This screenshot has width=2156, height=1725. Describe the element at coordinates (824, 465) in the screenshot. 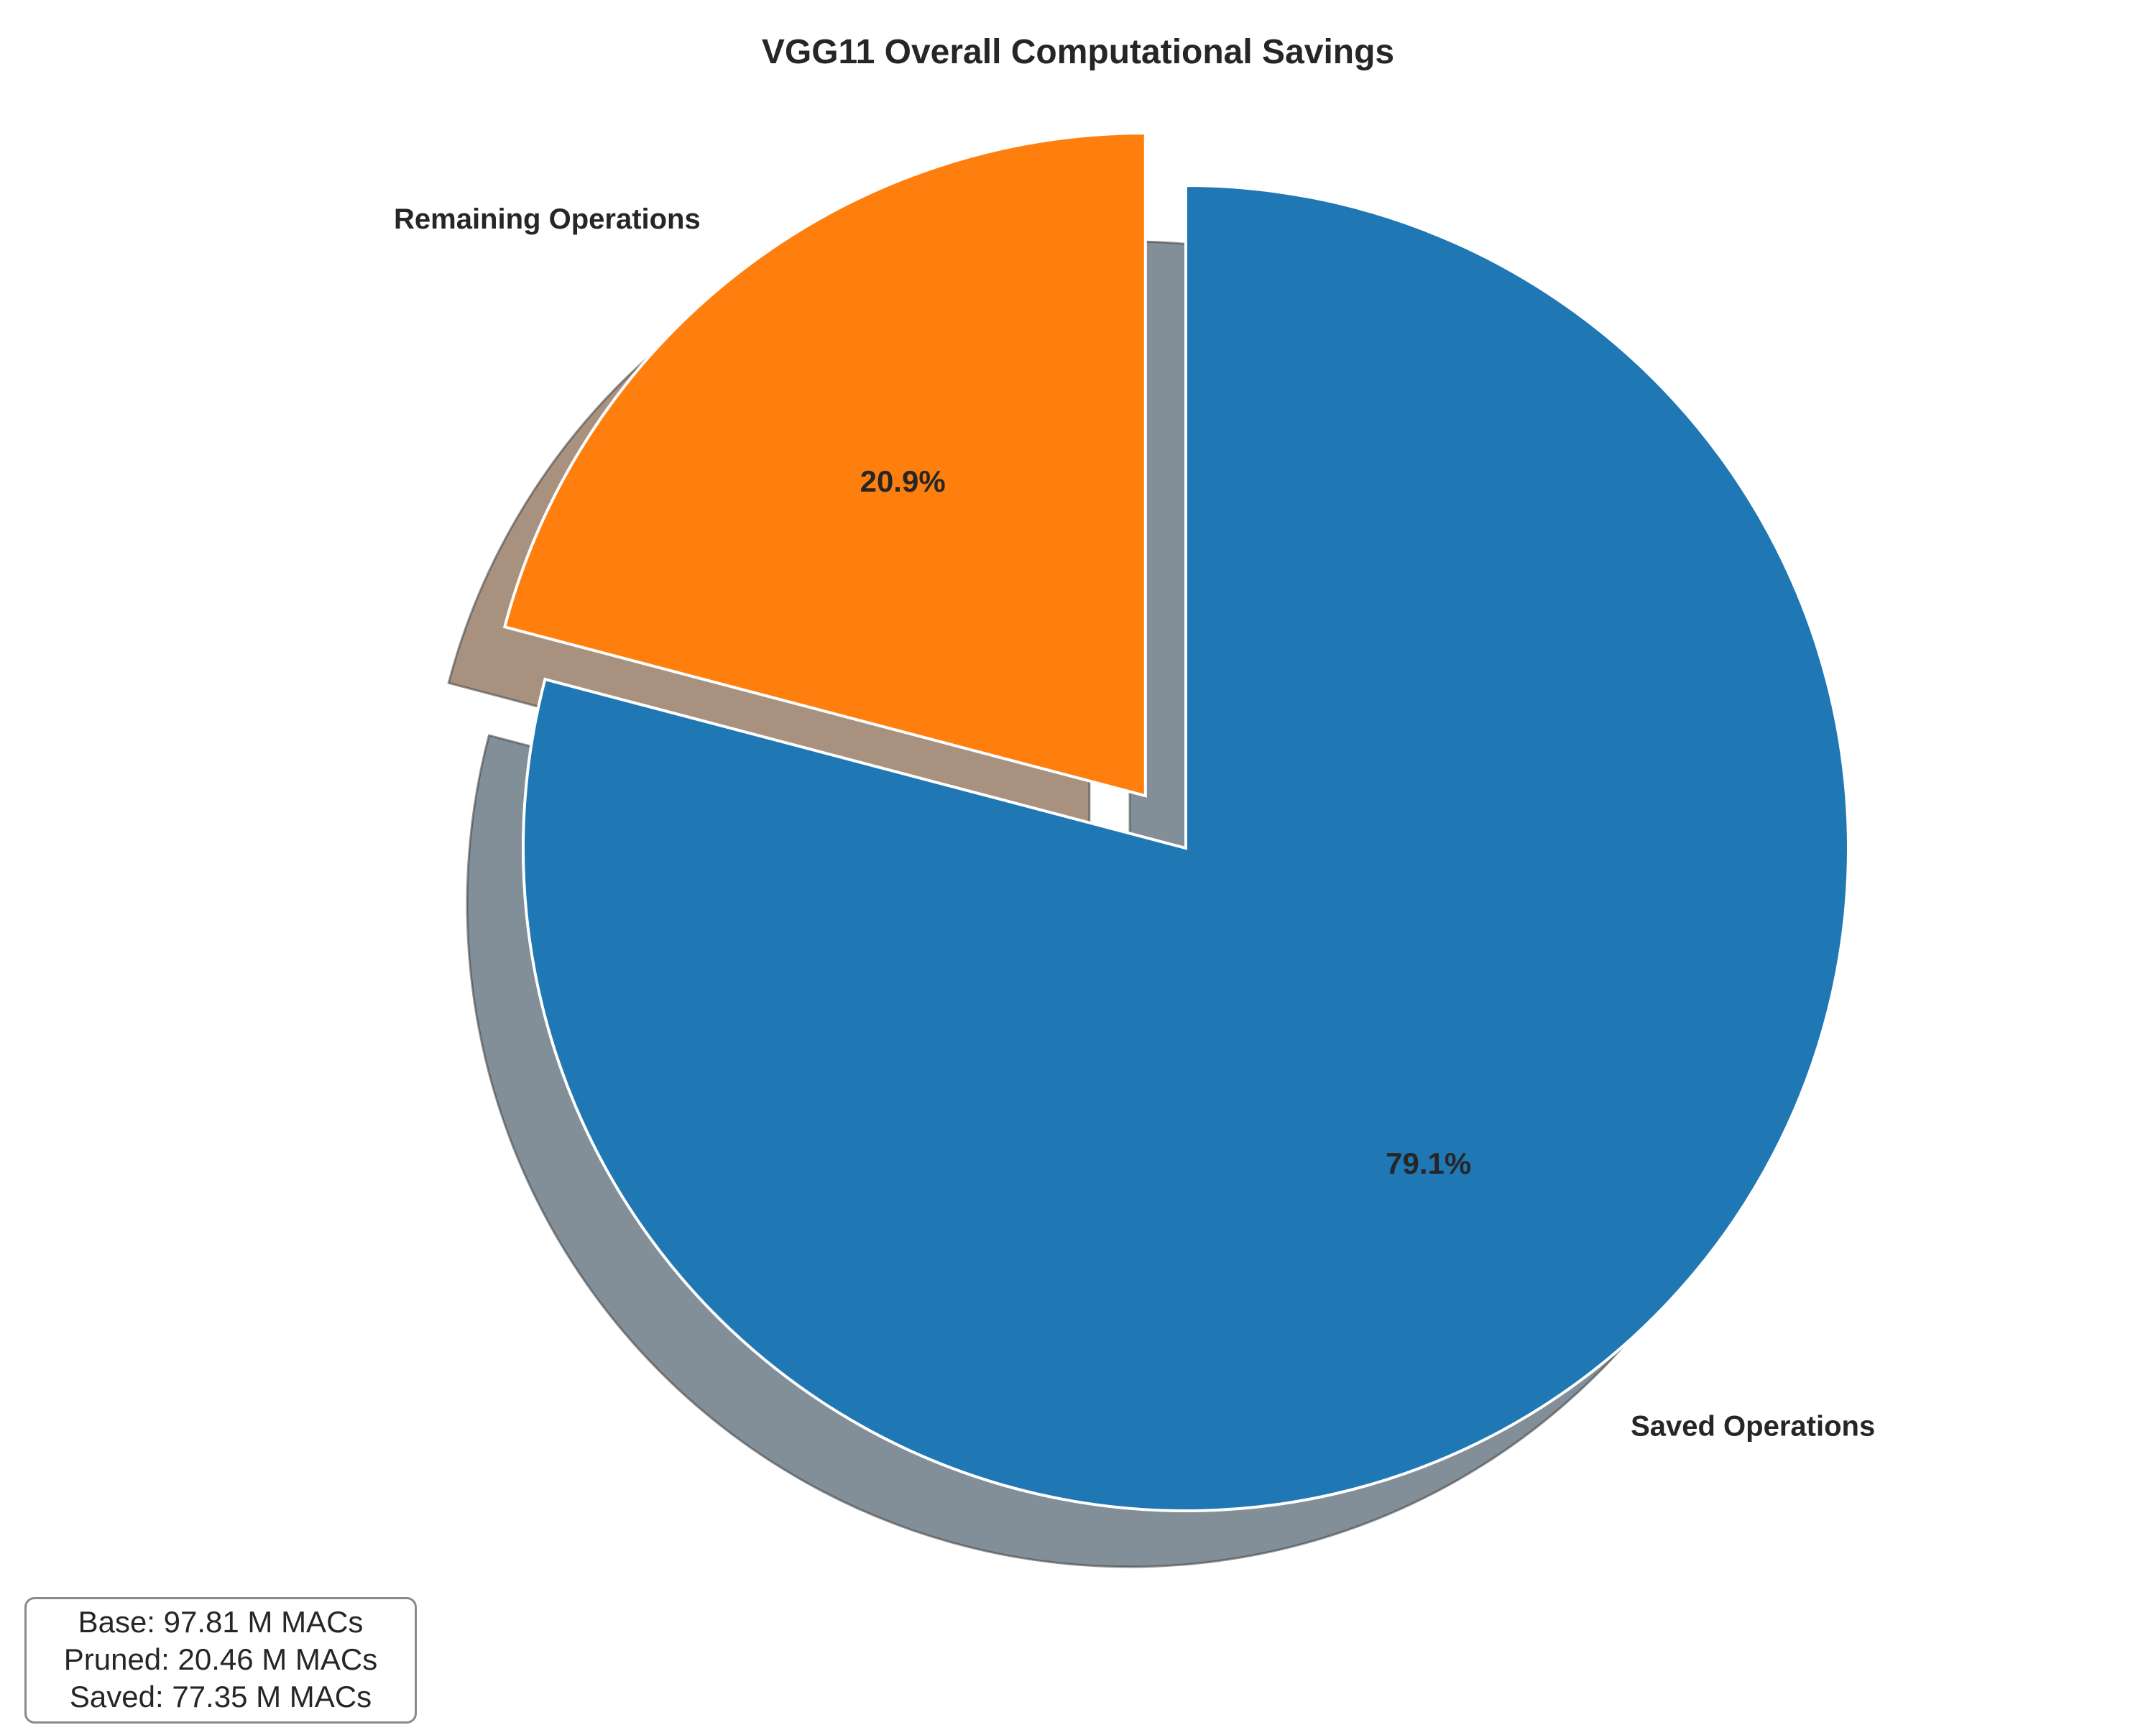

I see `slice-remaining-operations` at that location.